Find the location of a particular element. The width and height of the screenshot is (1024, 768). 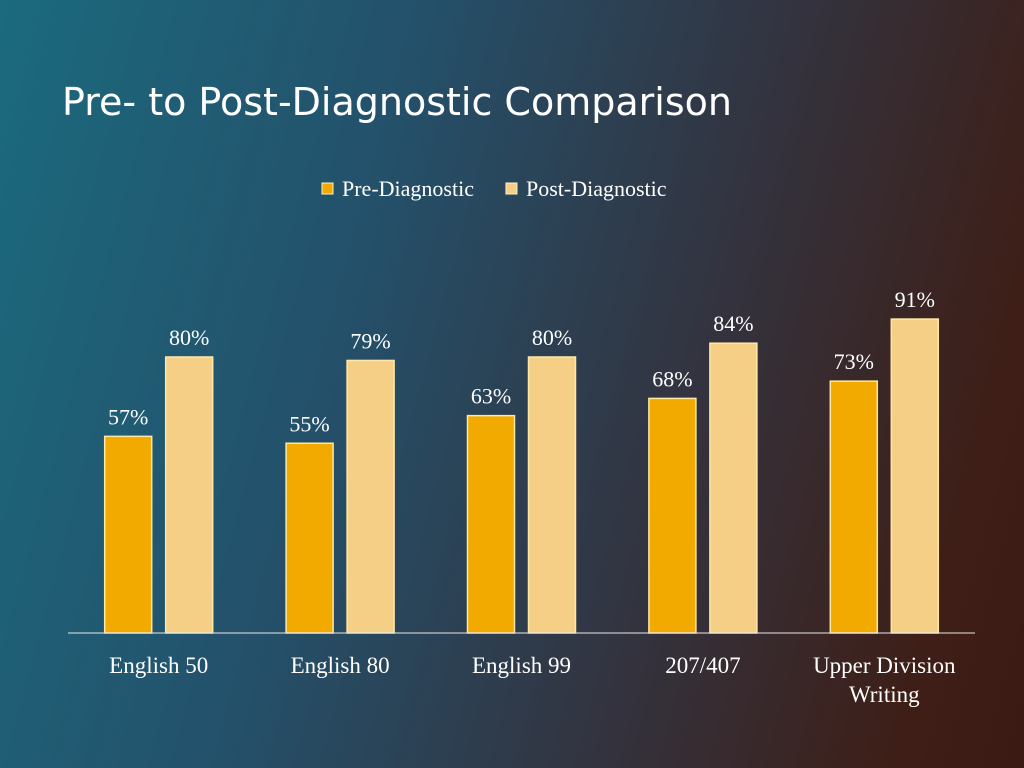

data-label: 55% is located at coordinates (309, 423).